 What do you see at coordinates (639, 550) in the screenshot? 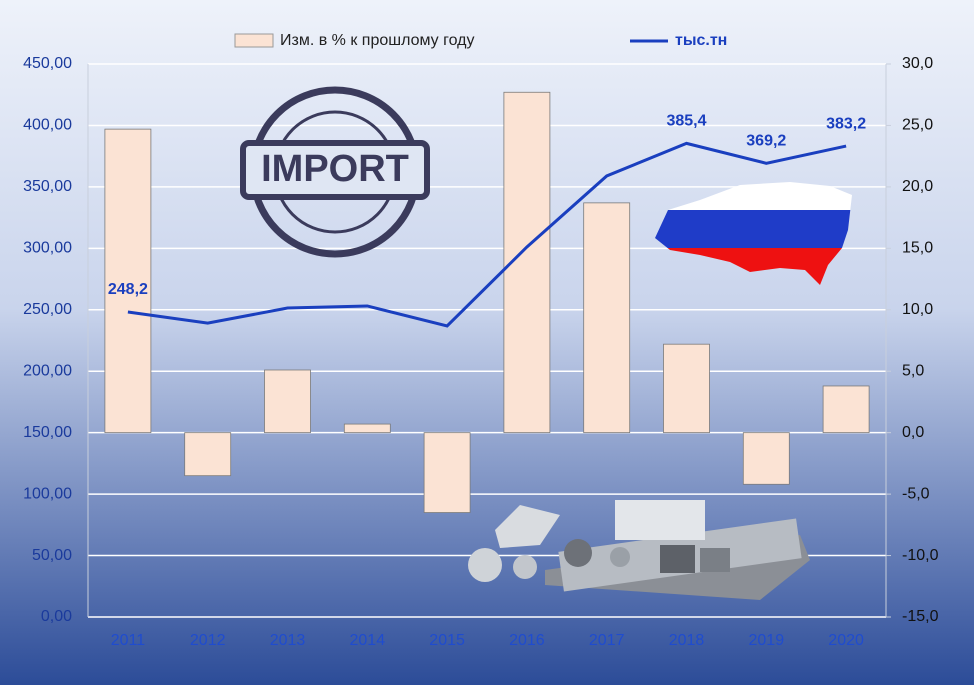
I see `metal-products` at bounding box center [639, 550].